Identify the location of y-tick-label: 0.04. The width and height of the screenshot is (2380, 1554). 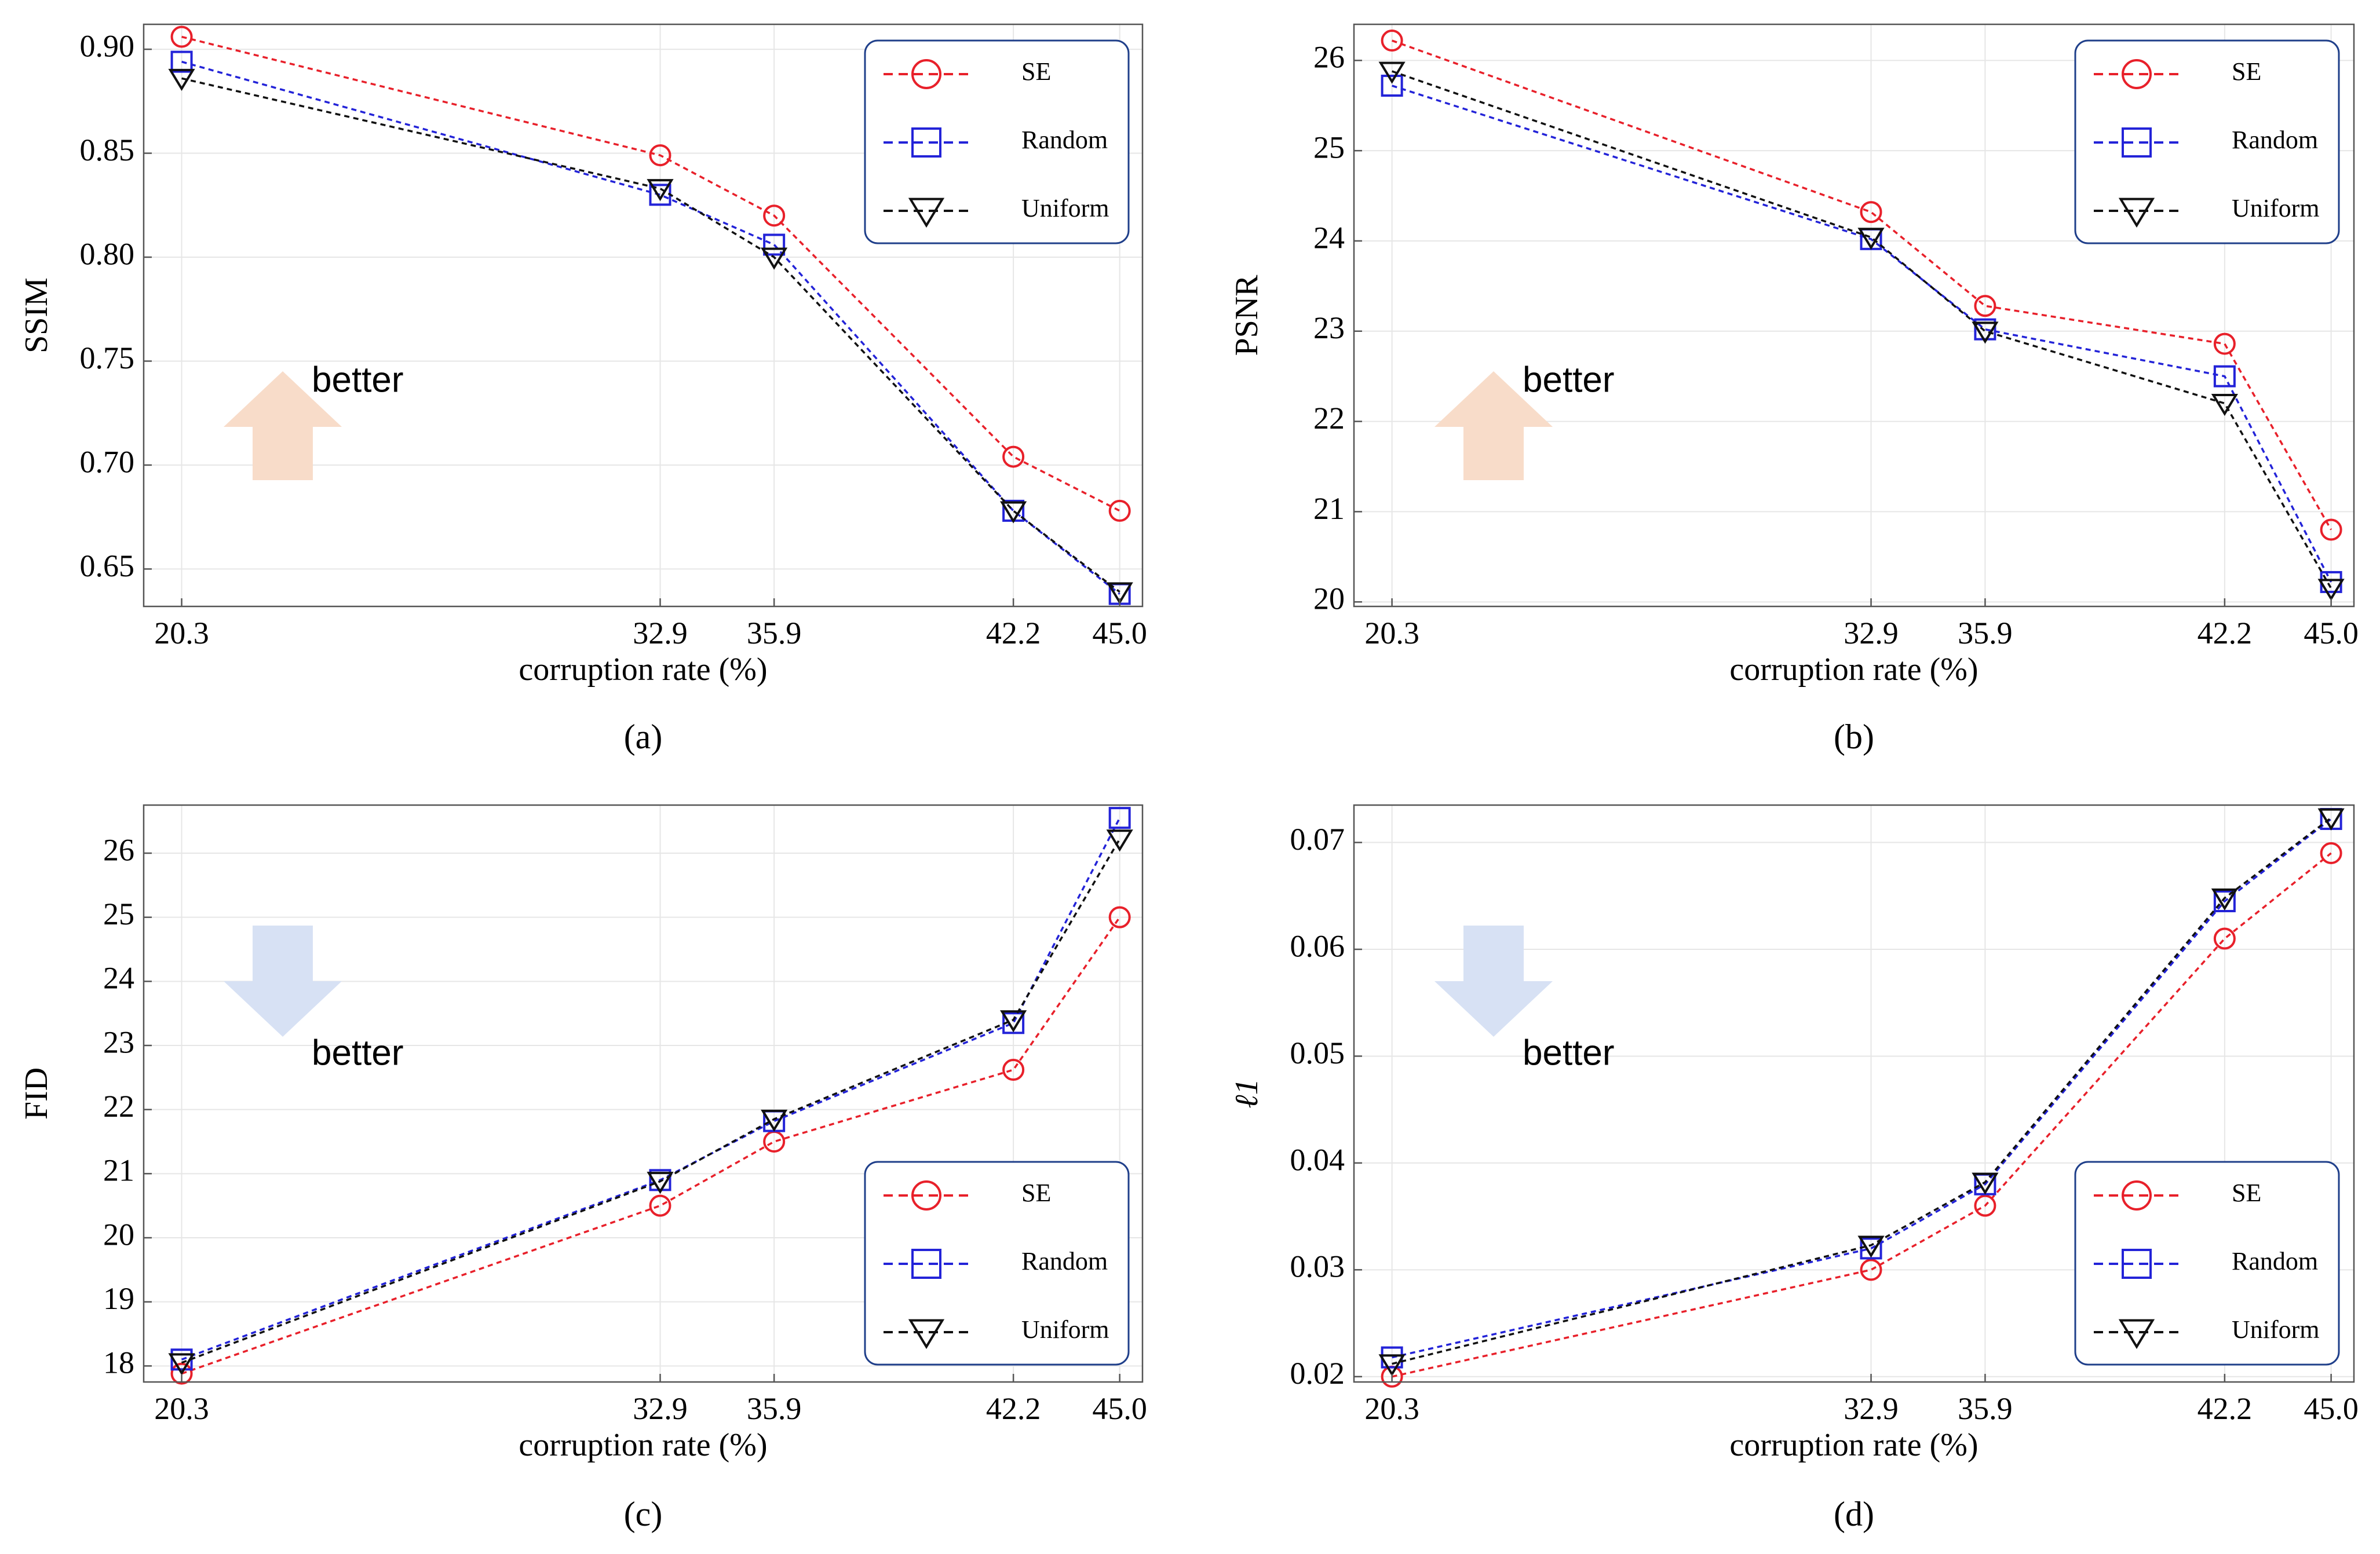
(1318, 1159).